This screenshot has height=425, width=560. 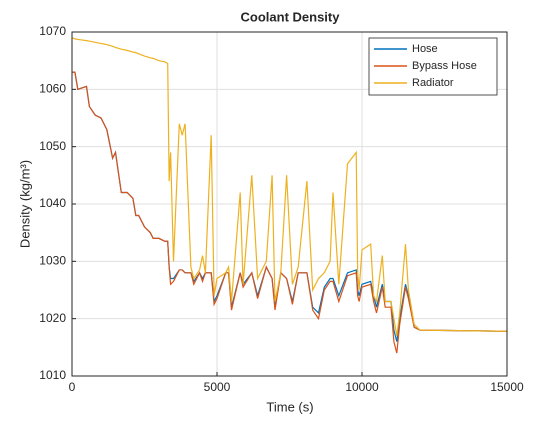 What do you see at coordinates (425, 49) in the screenshot?
I see `legend-label: Hose` at bounding box center [425, 49].